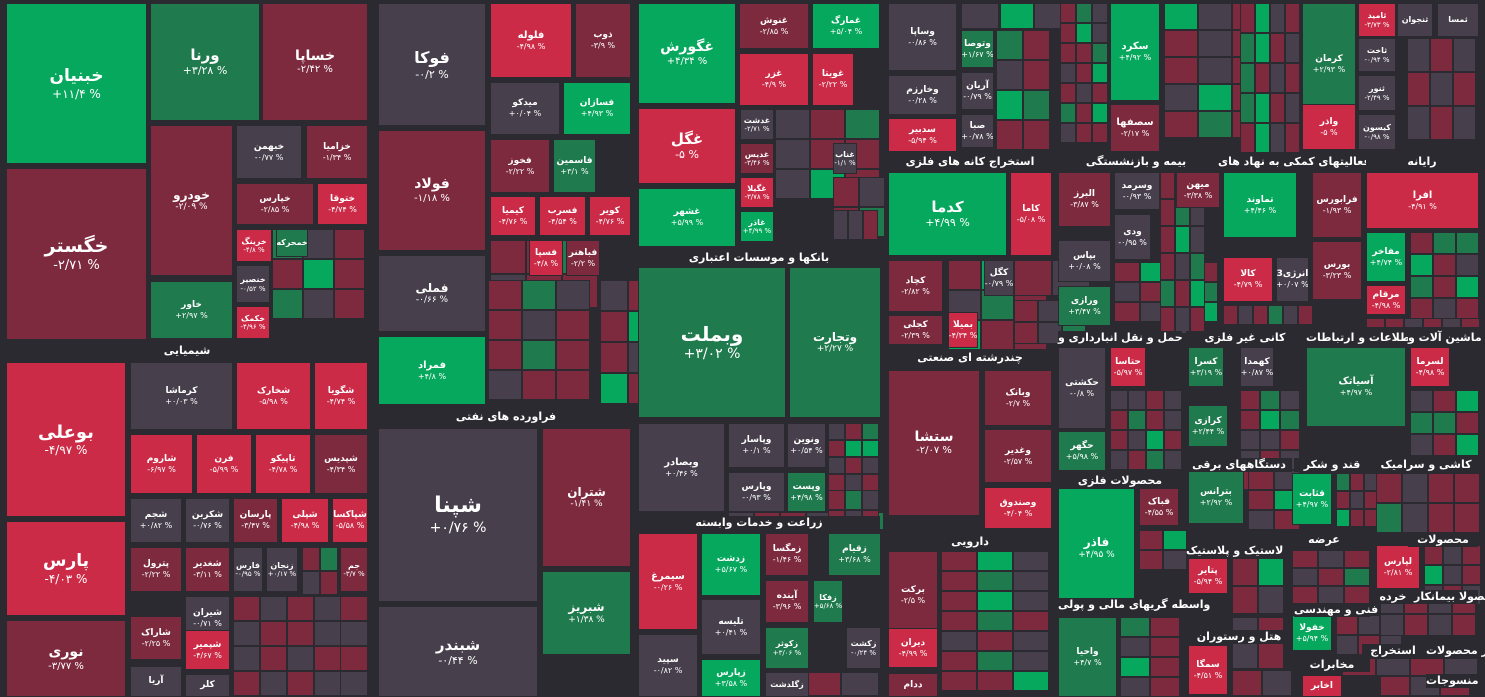 The height and width of the screenshot is (697, 1485). What do you see at coordinates (191, 310) in the screenshot?
I see `stock-tile: خاور +۲/۹۷ %` at bounding box center [191, 310].